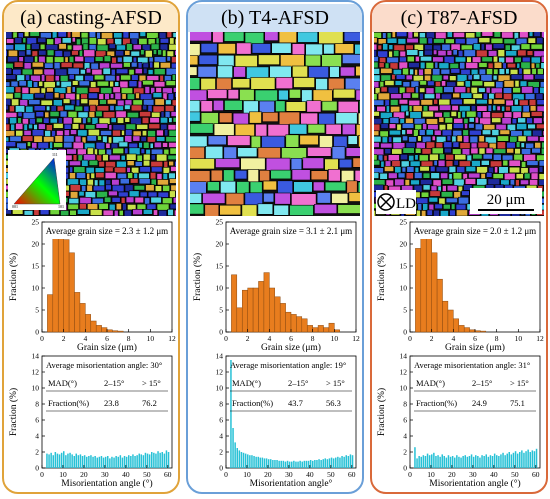 The height and width of the screenshot is (499, 550). What do you see at coordinates (381, 277) in the screenshot?
I see `y-axis-label: Fraction (%)` at bounding box center [381, 277].